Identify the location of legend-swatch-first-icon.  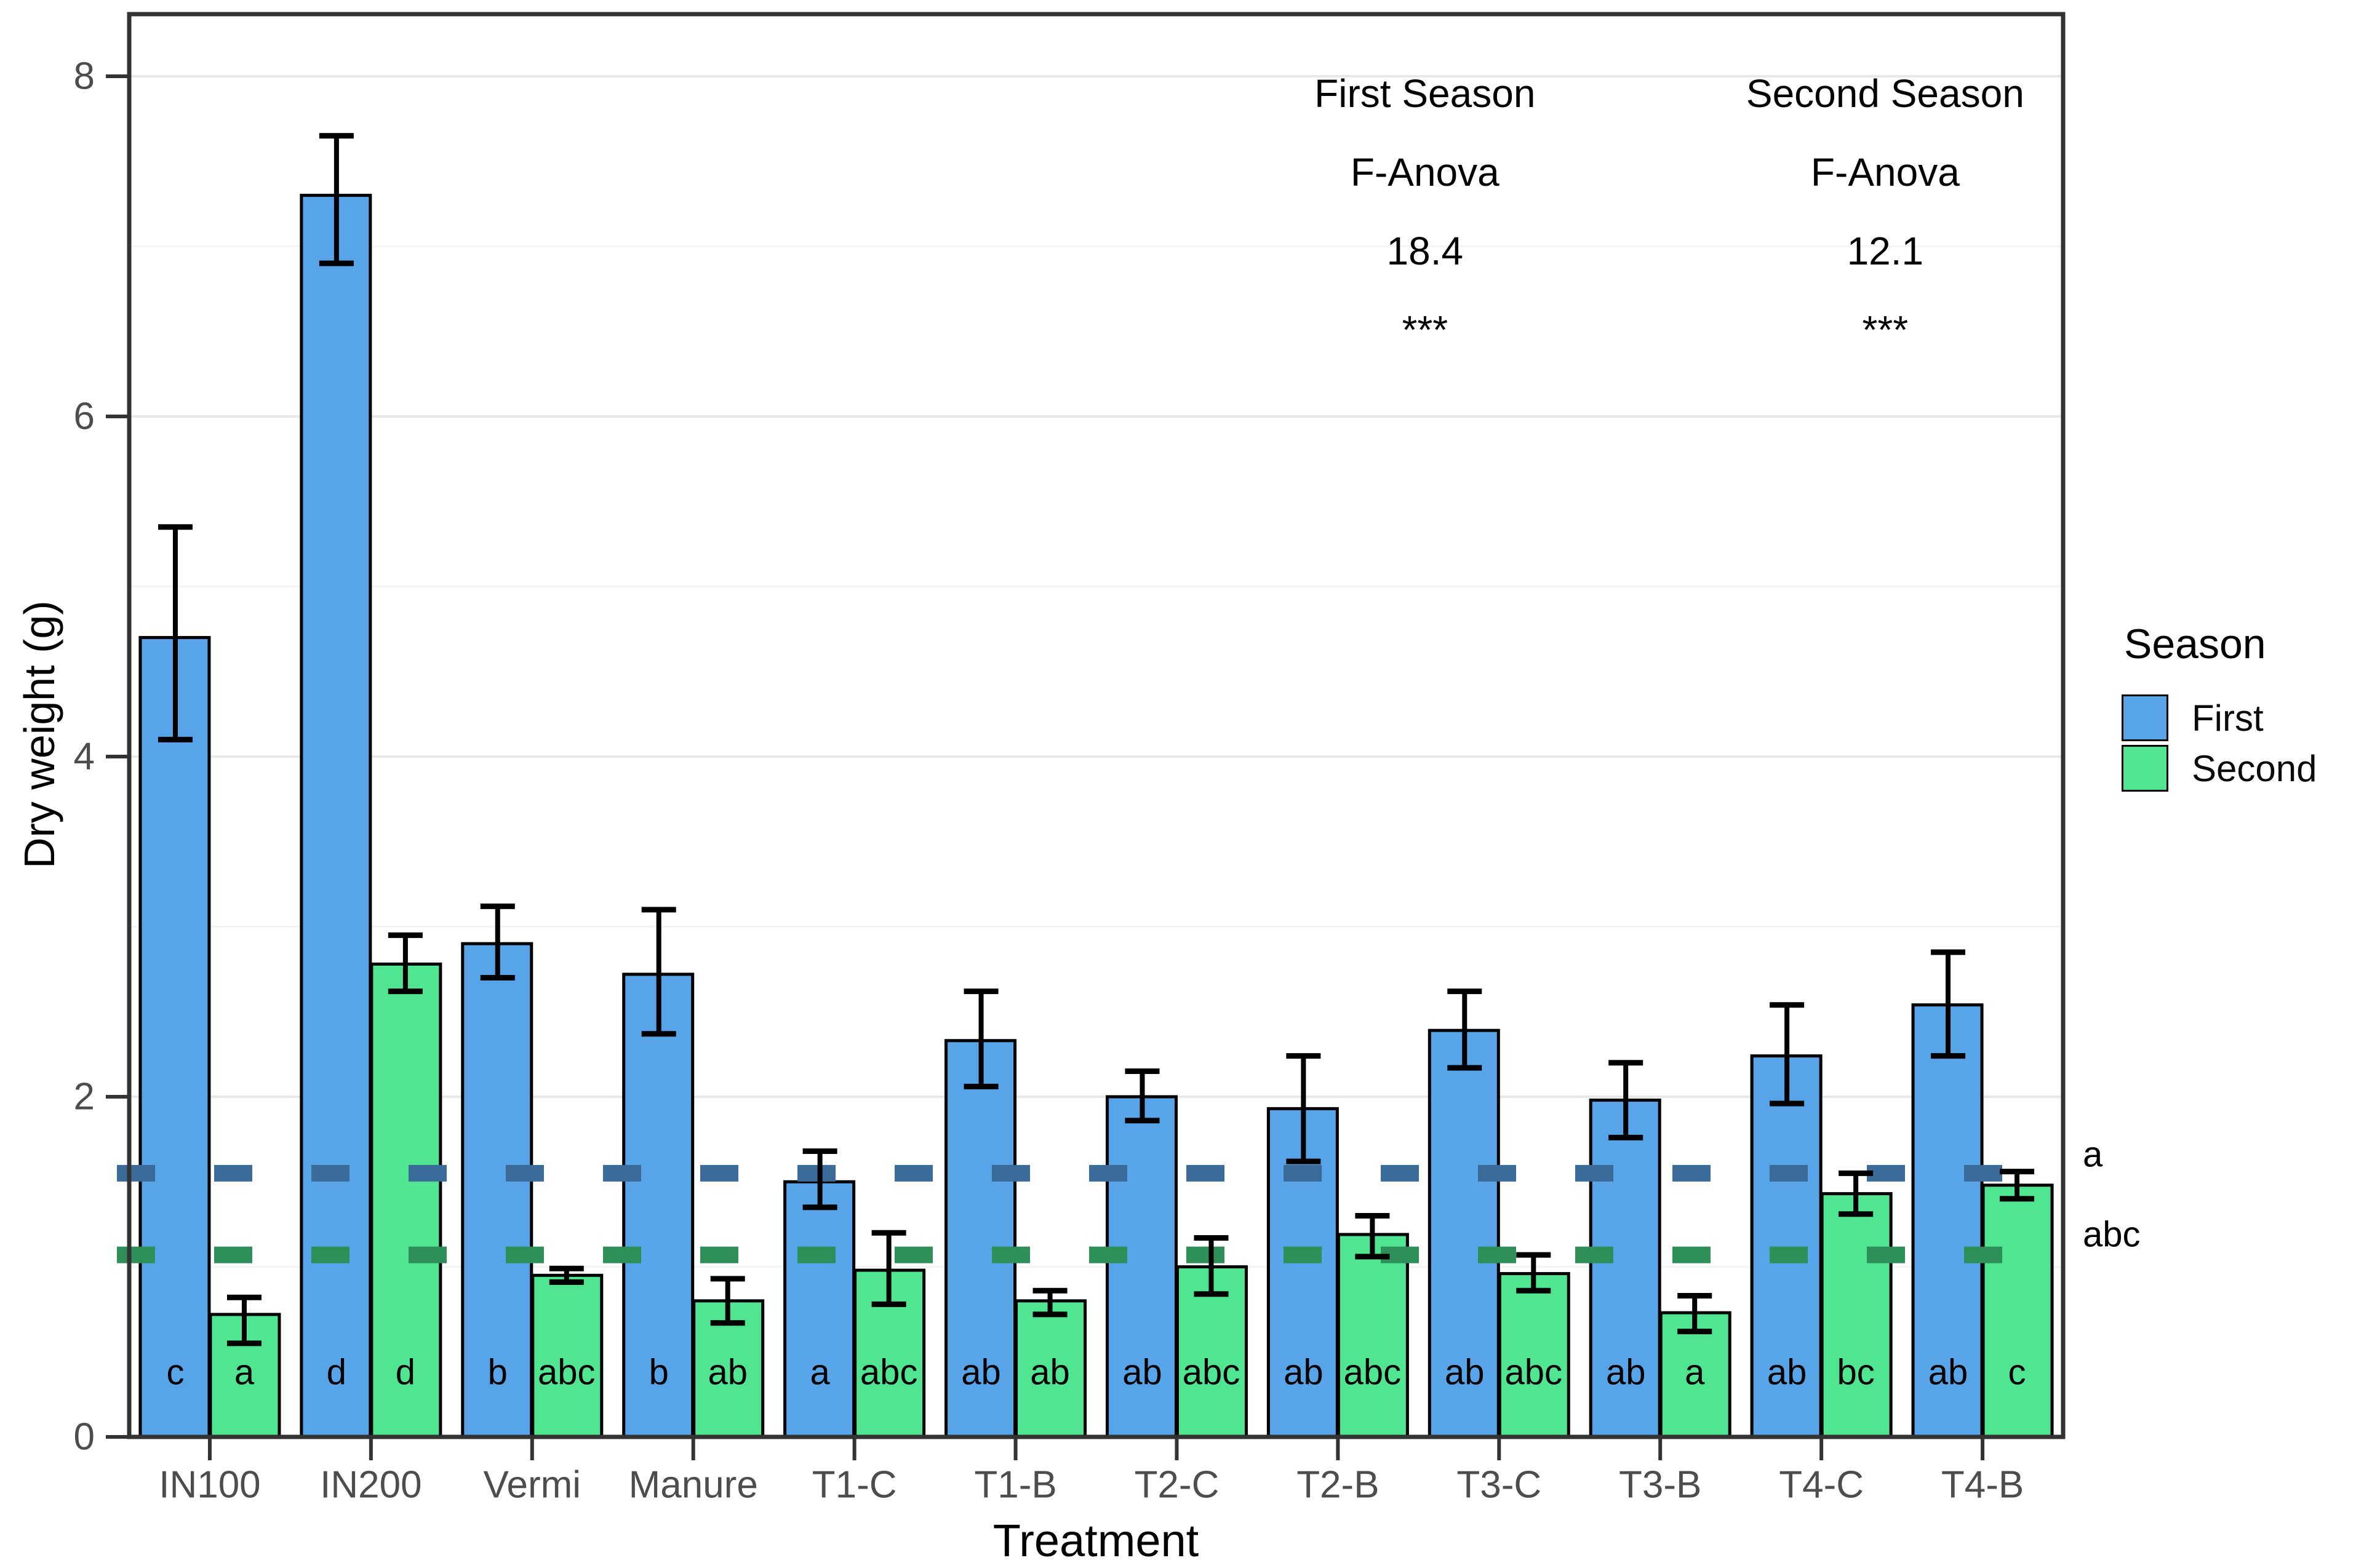
(2145, 717).